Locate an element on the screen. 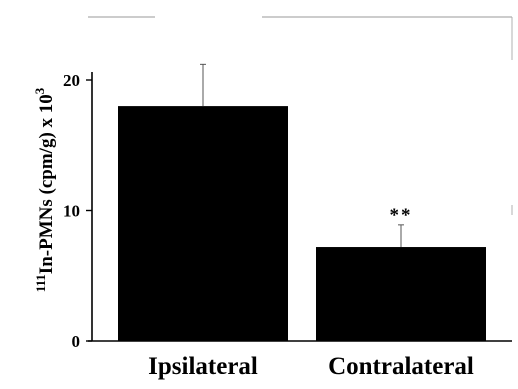  y-tick-label: 0 is located at coordinates (76, 341).